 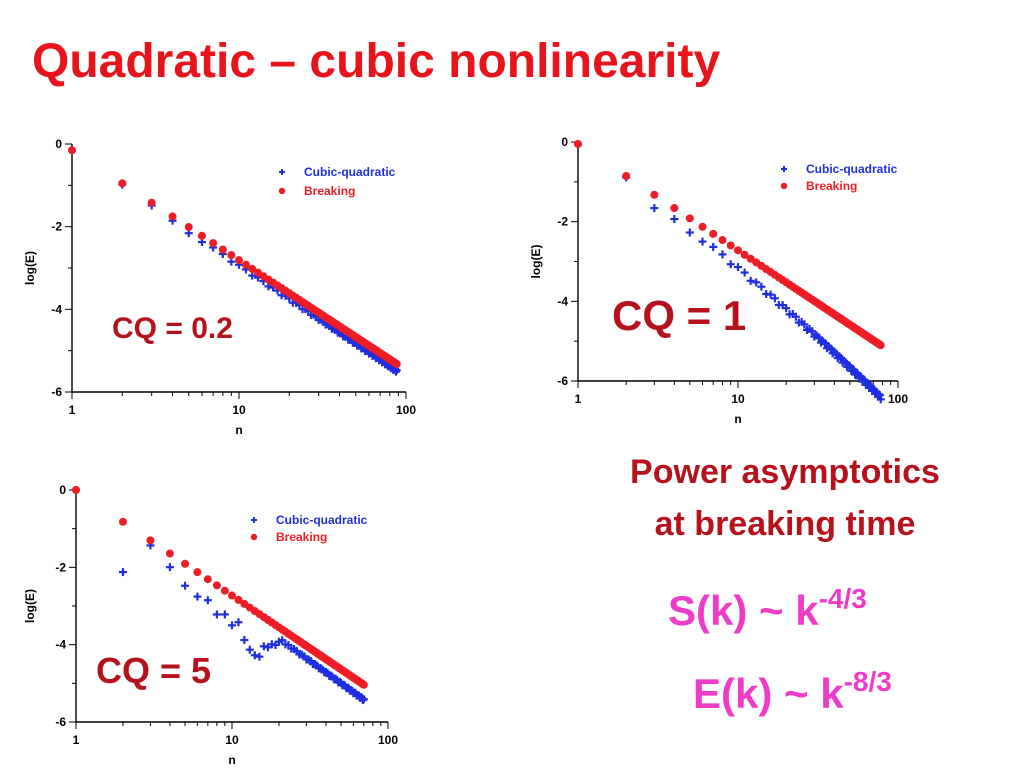 I want to click on y-tick-label: -2, so click(x=56, y=227).